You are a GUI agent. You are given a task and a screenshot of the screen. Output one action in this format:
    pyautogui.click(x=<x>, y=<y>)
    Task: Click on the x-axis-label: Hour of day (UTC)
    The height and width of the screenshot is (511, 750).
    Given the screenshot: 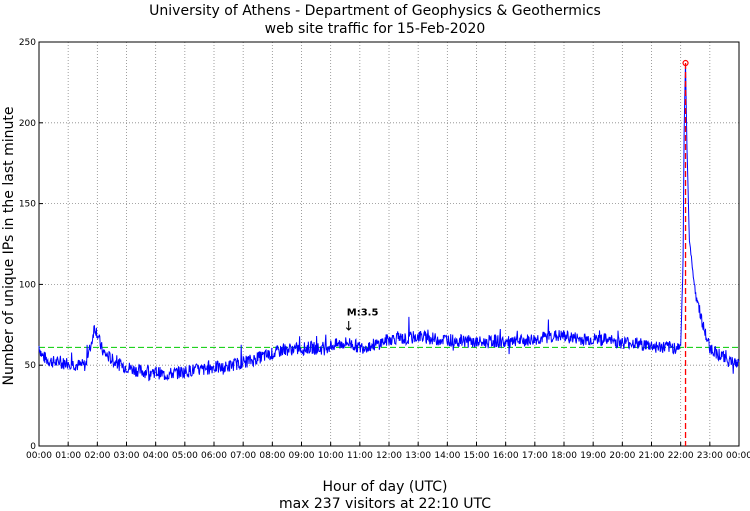 What is the action you would take?
    pyautogui.click(x=385, y=487)
    